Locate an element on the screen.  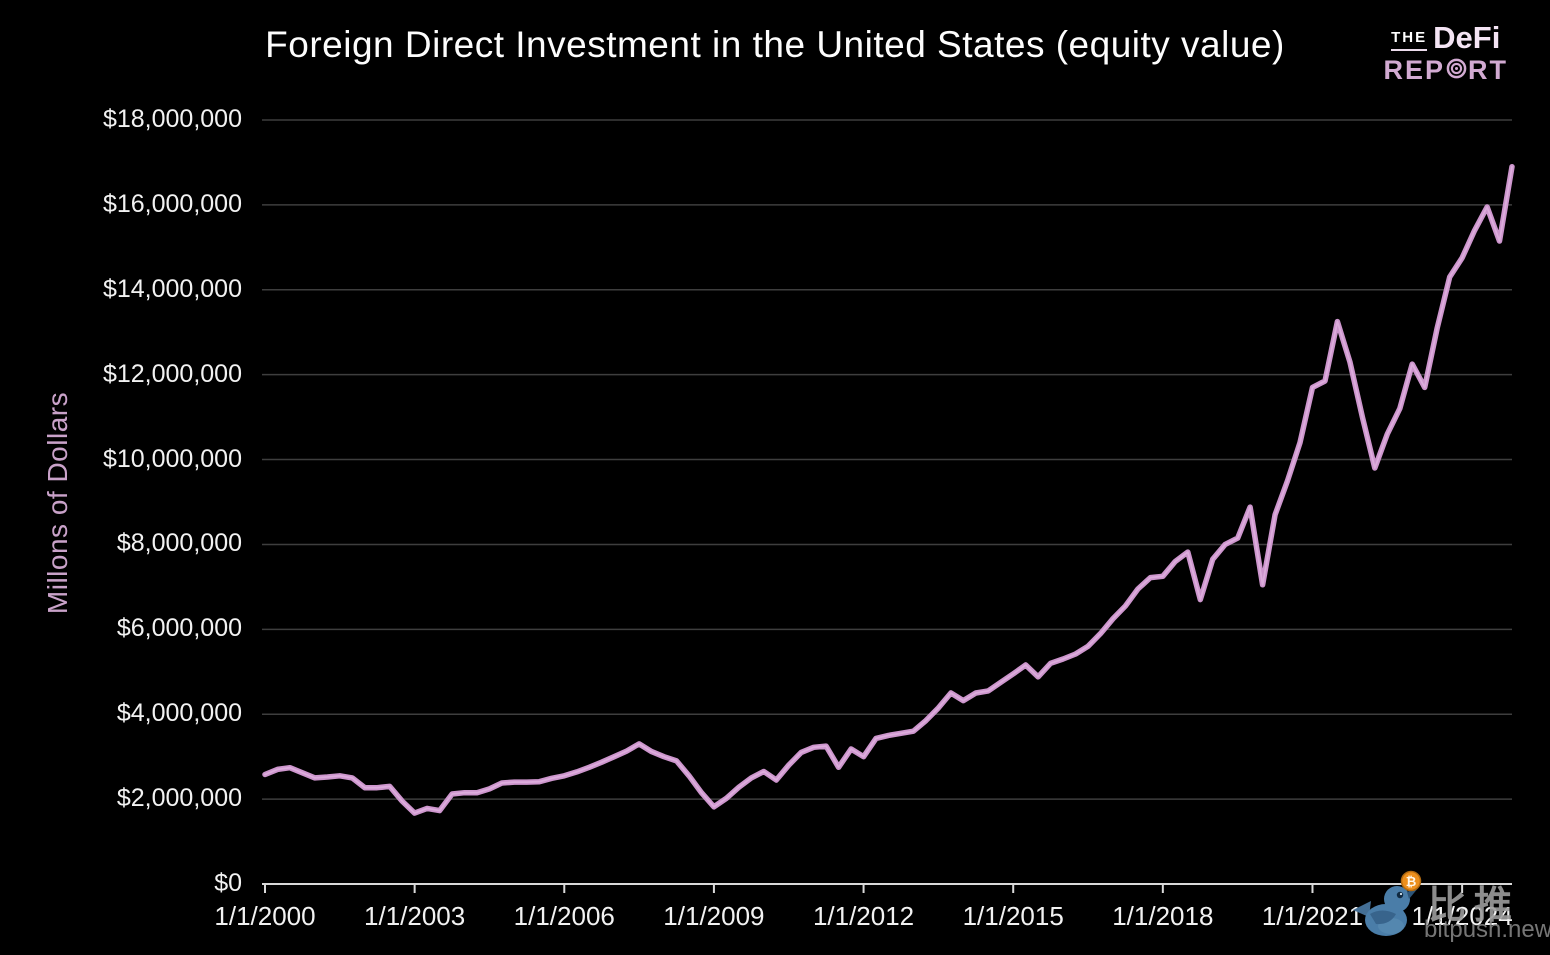
x-tick-label: 1/1/2015 is located at coordinates (1013, 916).